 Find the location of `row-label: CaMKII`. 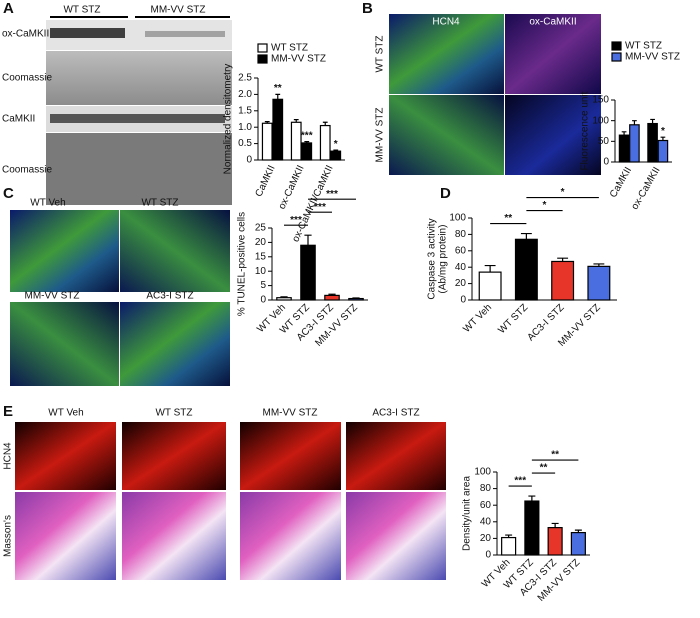

row-label: CaMKII is located at coordinates (18, 119).